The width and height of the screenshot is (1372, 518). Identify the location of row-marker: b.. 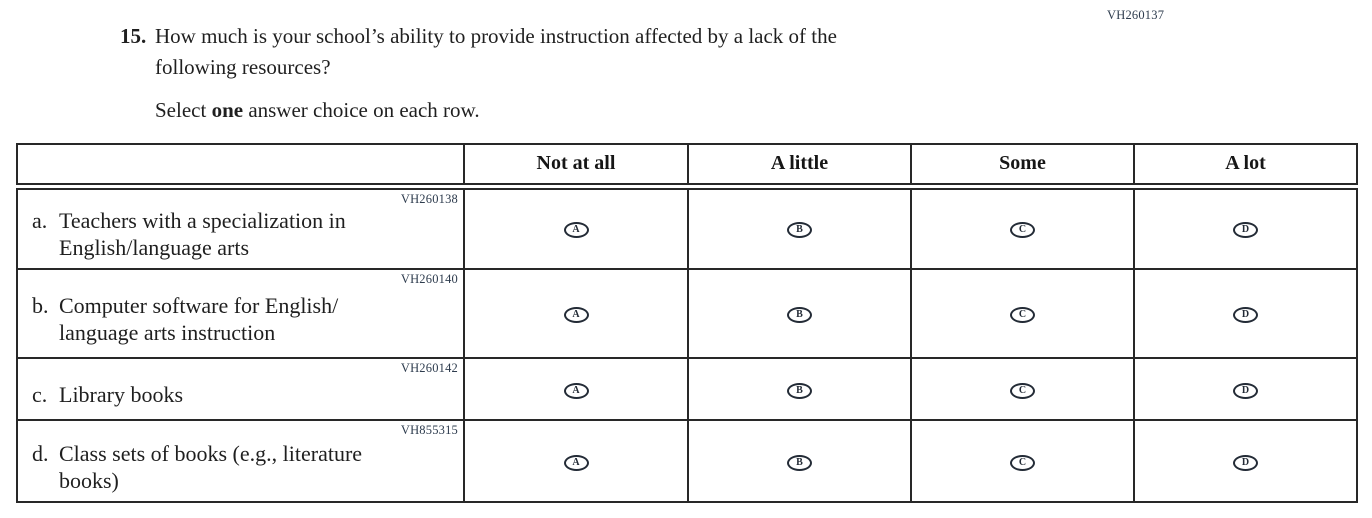
(40, 305).